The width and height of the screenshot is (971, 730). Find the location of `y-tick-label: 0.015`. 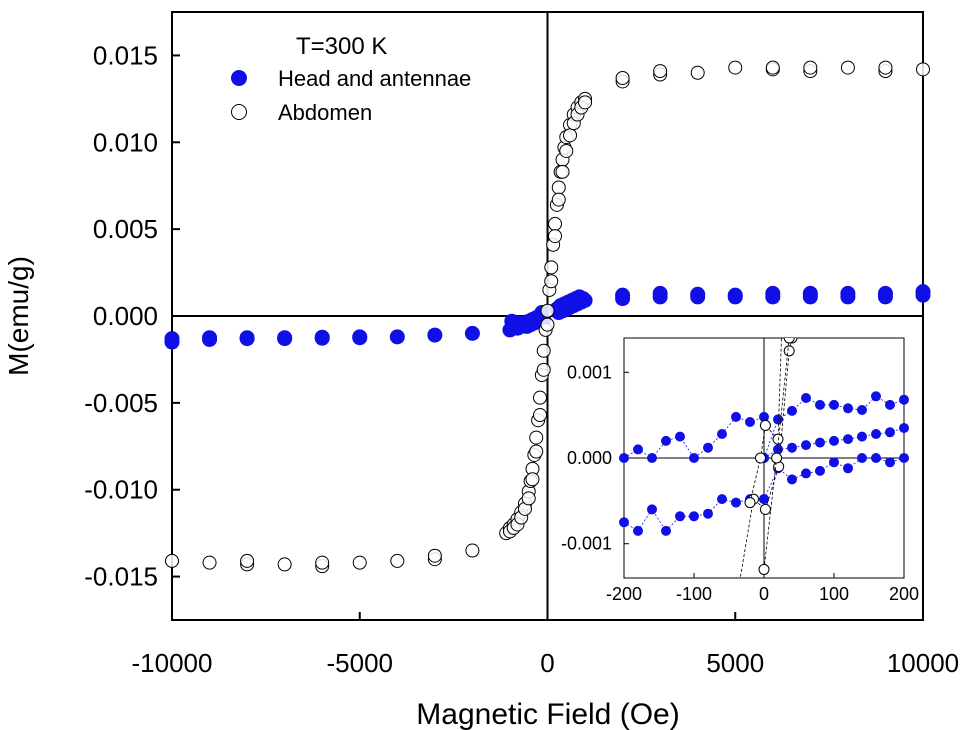

y-tick-label: 0.015 is located at coordinates (125, 55).